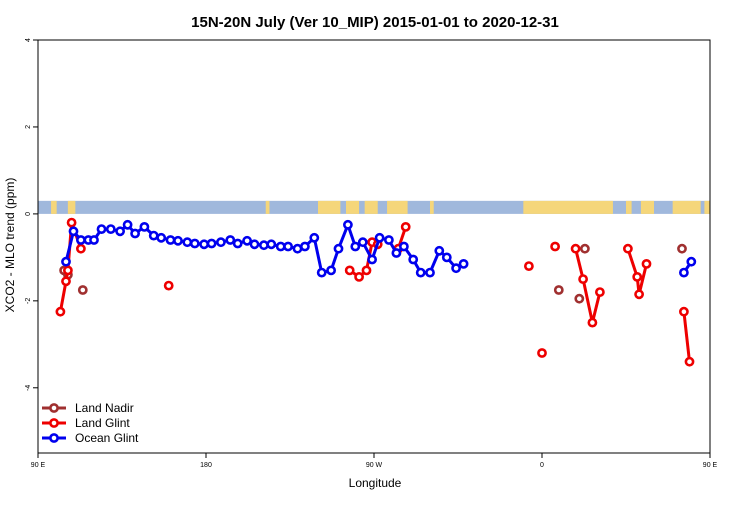  Describe the element at coordinates (54, 423) in the screenshot. I see `legend-marker-land-glint` at that location.